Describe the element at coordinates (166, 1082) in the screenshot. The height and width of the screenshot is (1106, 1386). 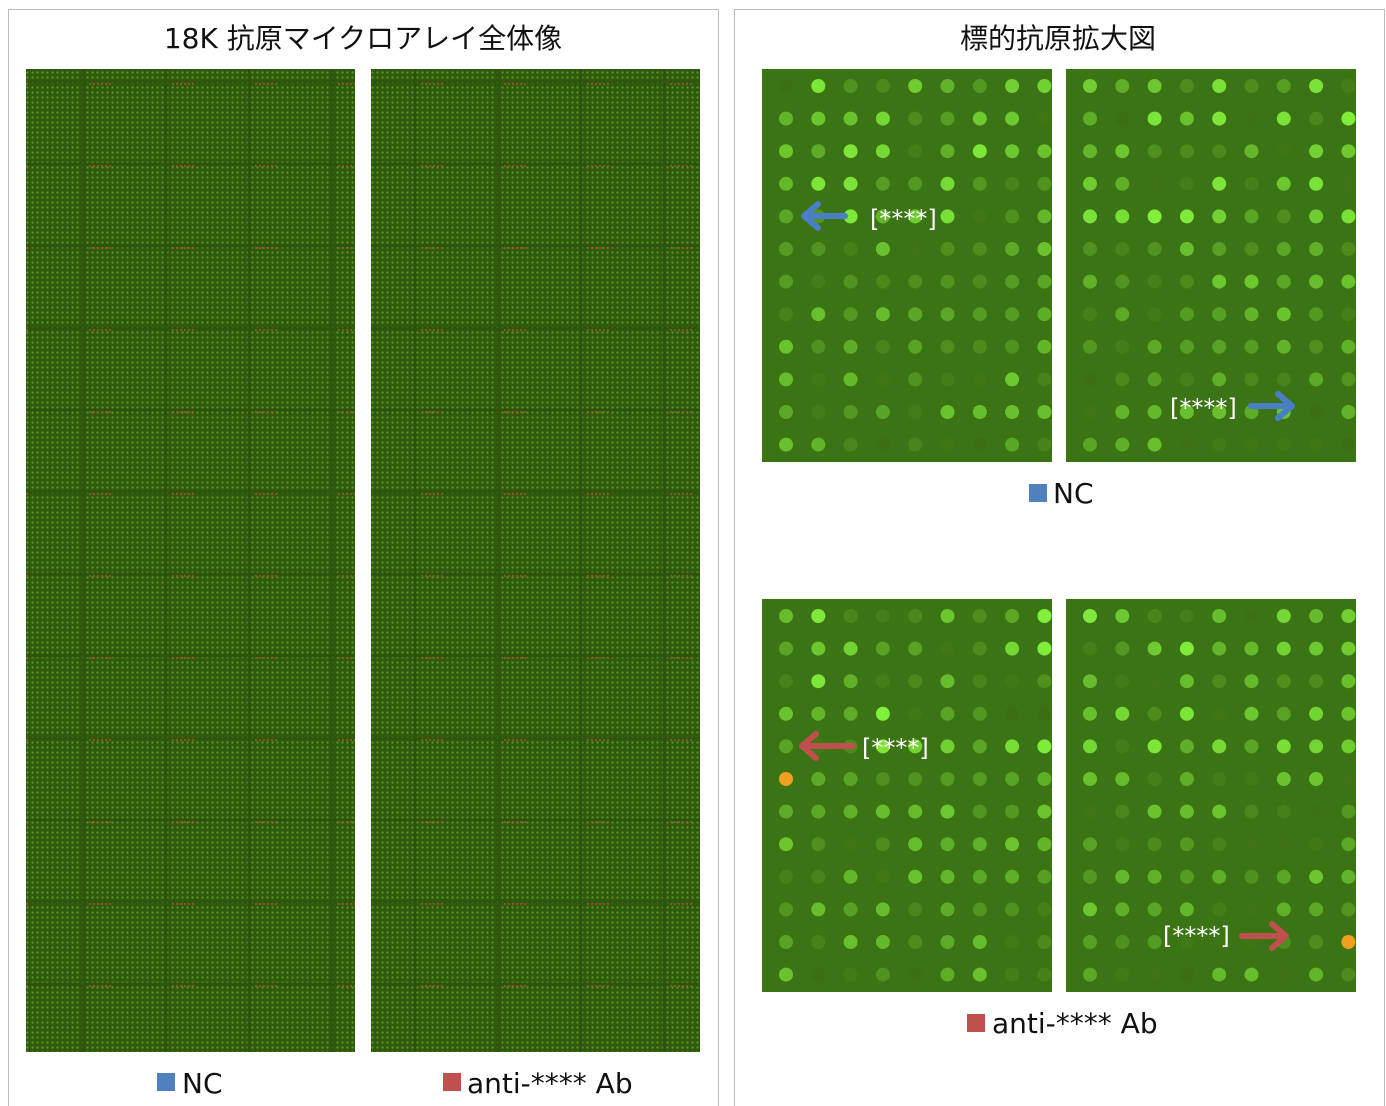
I see `legend-swatch` at that location.